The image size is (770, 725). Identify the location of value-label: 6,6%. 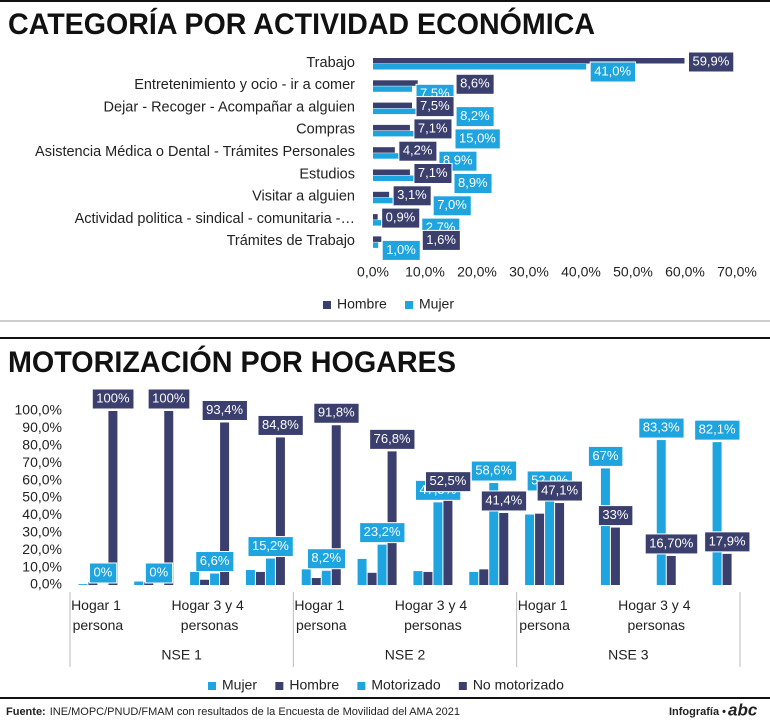
(215, 560).